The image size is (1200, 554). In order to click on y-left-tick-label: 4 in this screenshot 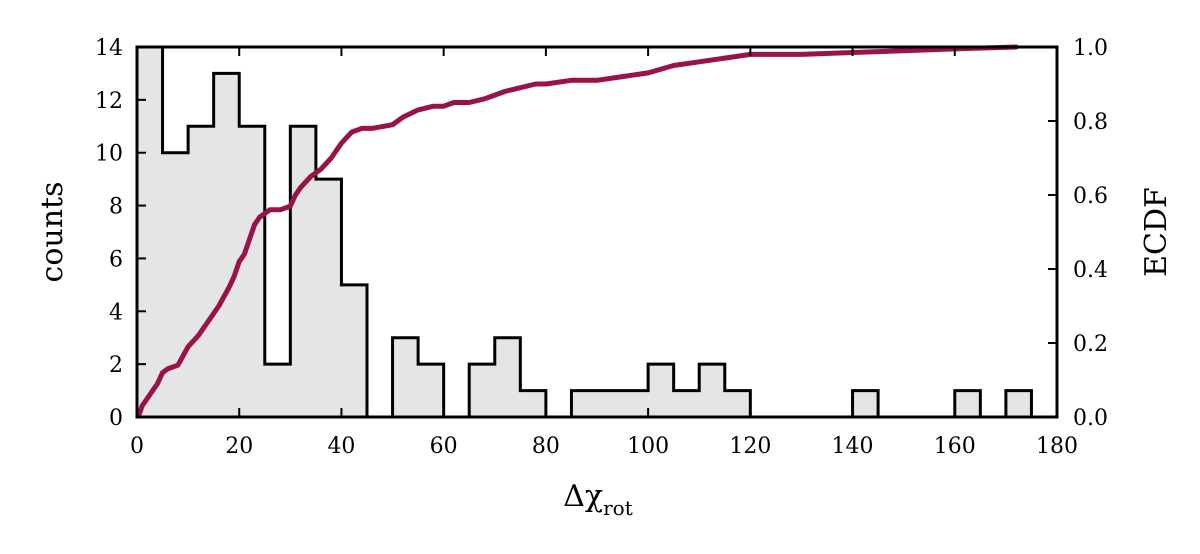, I will do `click(116, 312)`.